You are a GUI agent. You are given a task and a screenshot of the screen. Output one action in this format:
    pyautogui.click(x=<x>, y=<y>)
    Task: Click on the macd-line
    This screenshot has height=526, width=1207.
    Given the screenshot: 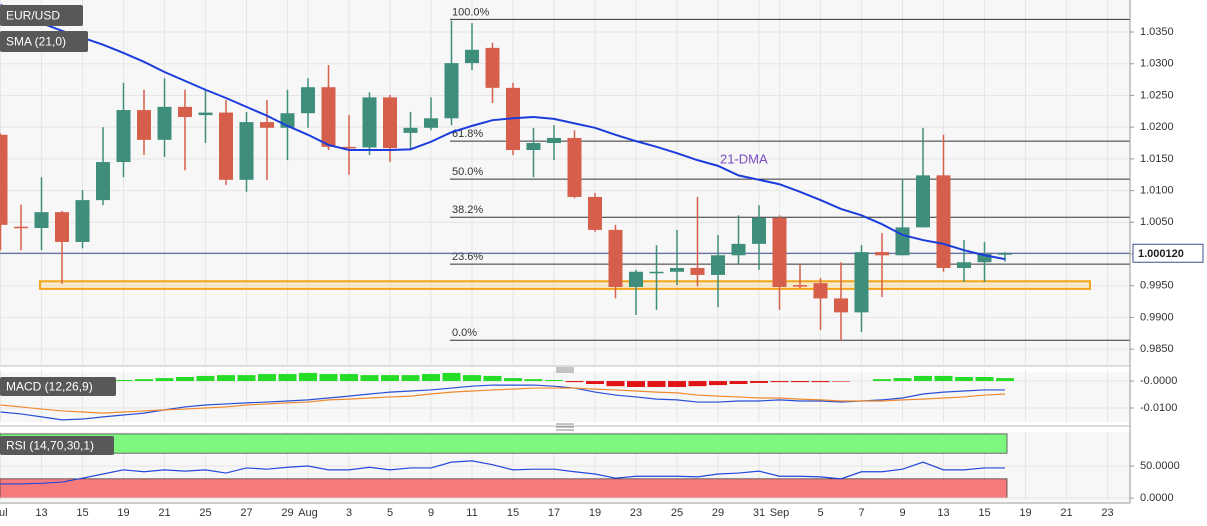 What is the action you would take?
    pyautogui.click(x=503, y=400)
    